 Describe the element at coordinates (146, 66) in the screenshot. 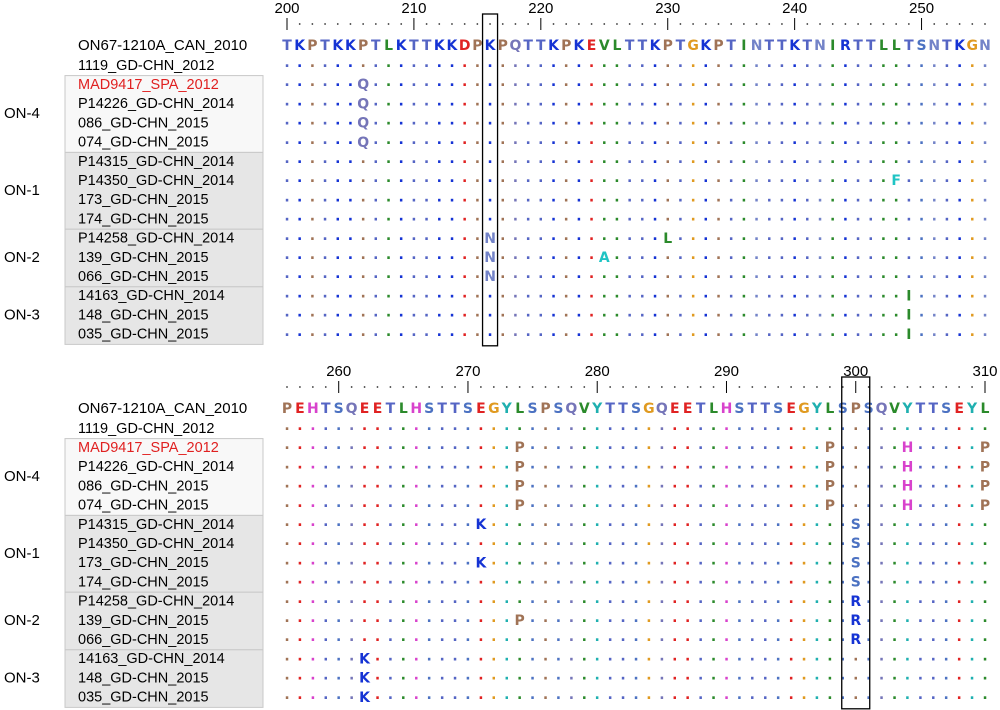

I see `sequence-name: 1119_GD-CHN_2012` at that location.